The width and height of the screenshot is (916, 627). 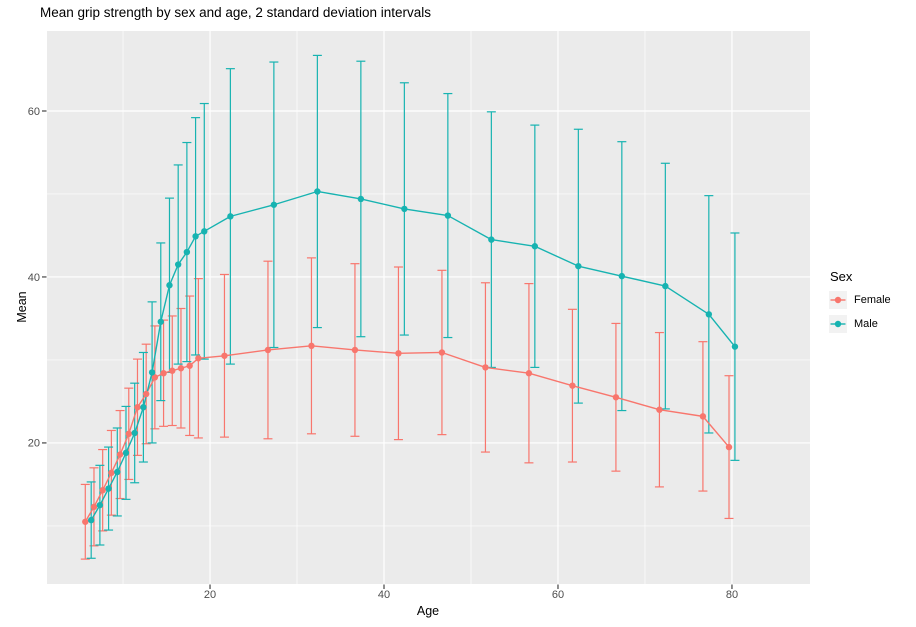 What do you see at coordinates (872, 300) in the screenshot?
I see `legend-label-female: Female` at bounding box center [872, 300].